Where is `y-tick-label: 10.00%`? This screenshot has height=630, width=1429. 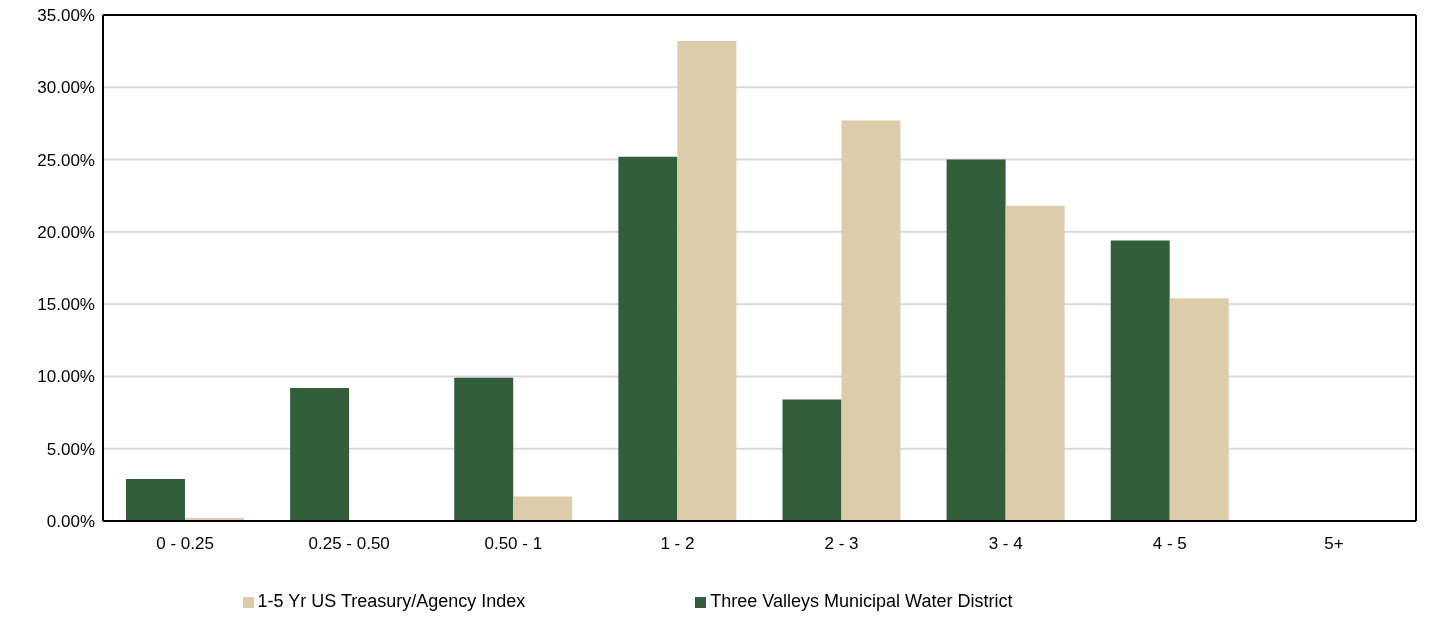
y-tick-label: 10.00% is located at coordinates (66, 377).